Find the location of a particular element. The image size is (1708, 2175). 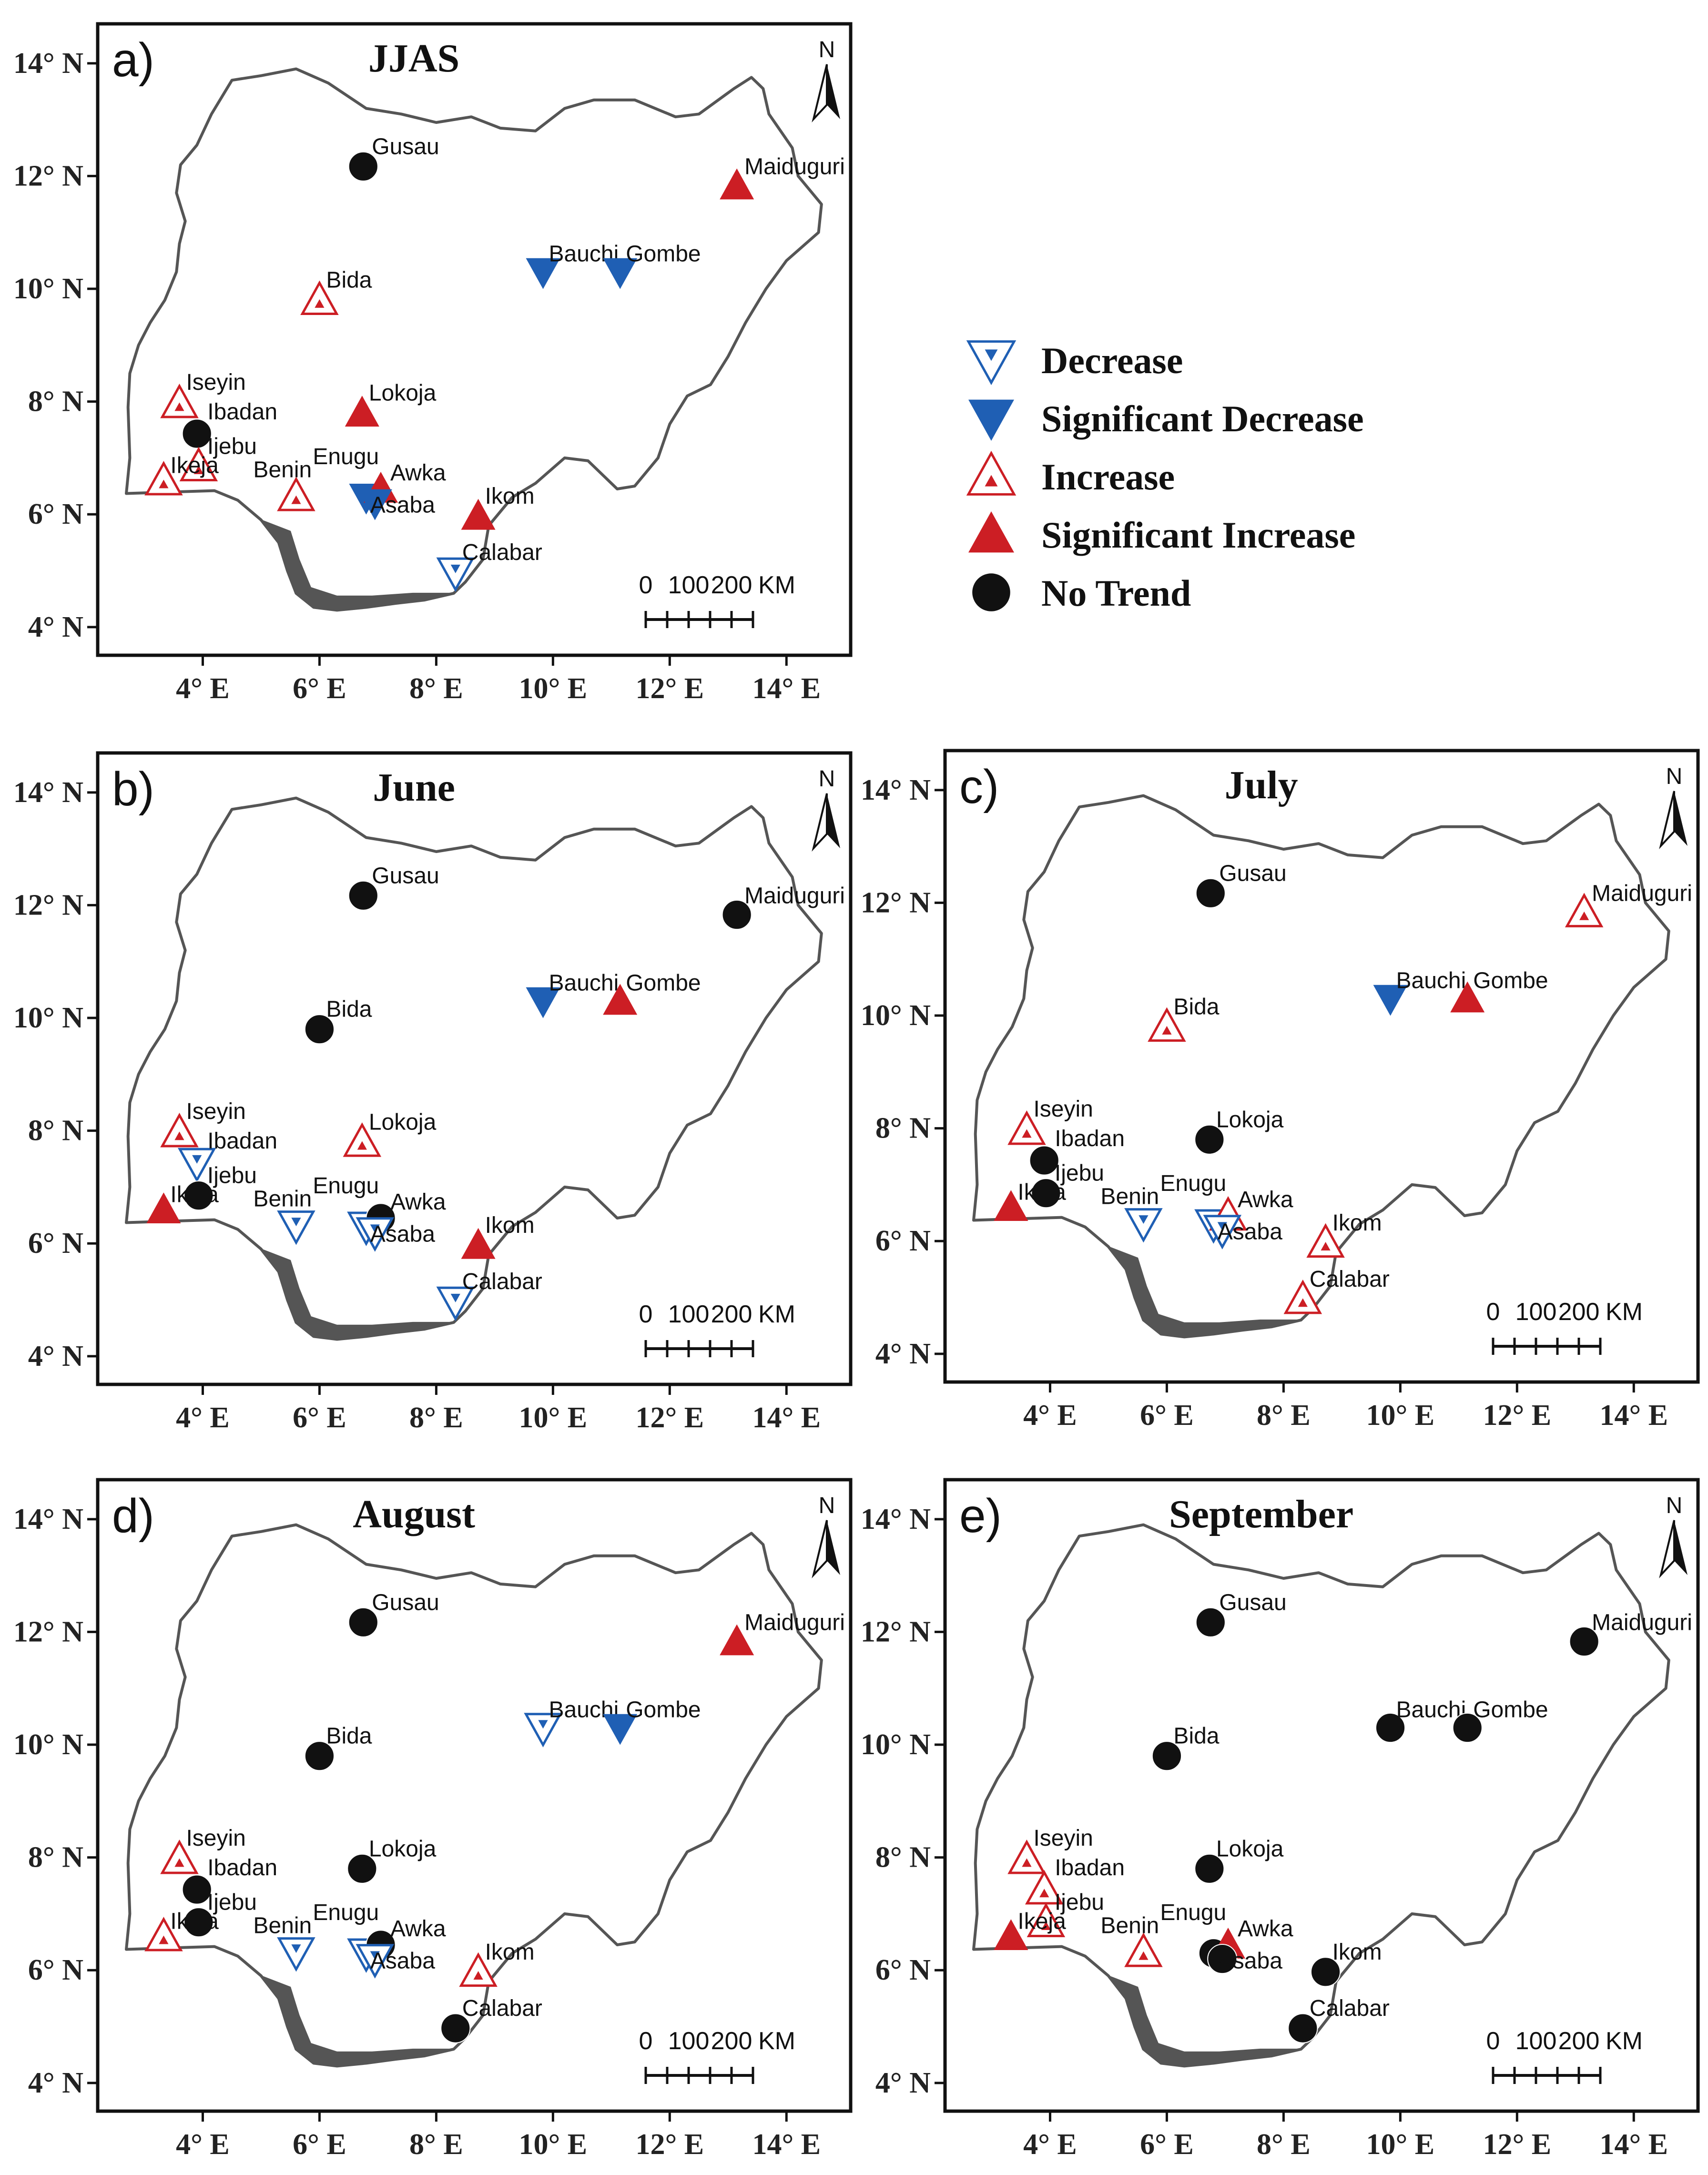

marker-legend-increase is located at coordinates (992, 473).